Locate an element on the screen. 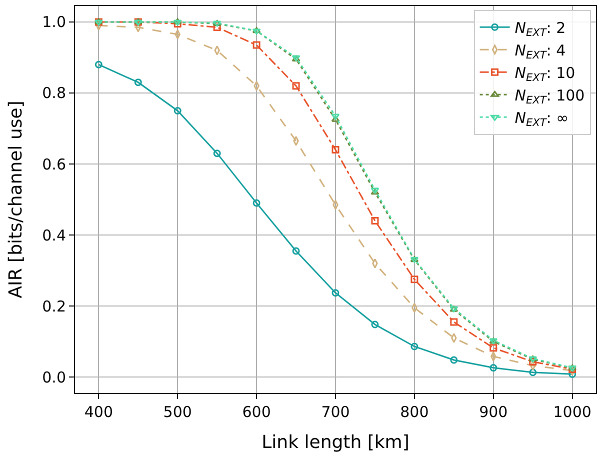 The height and width of the screenshot is (454, 611). x-axis-title: Link length [km] is located at coordinates (336, 443).